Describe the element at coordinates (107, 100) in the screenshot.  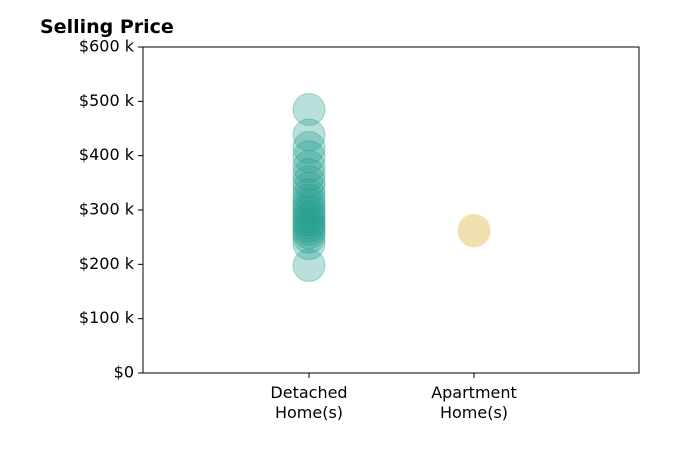
I see `y-tick-label: $500 k` at that location.